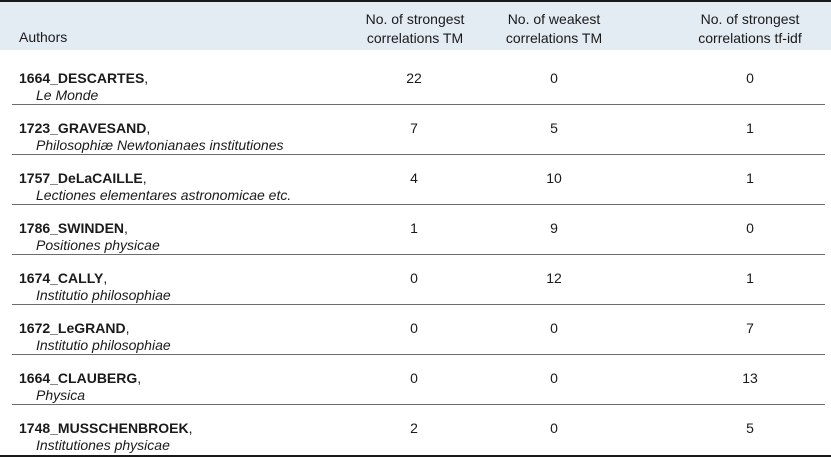 The height and width of the screenshot is (458, 831). What do you see at coordinates (554, 278) in the screenshot?
I see `weakest-tm-value: 12` at bounding box center [554, 278].